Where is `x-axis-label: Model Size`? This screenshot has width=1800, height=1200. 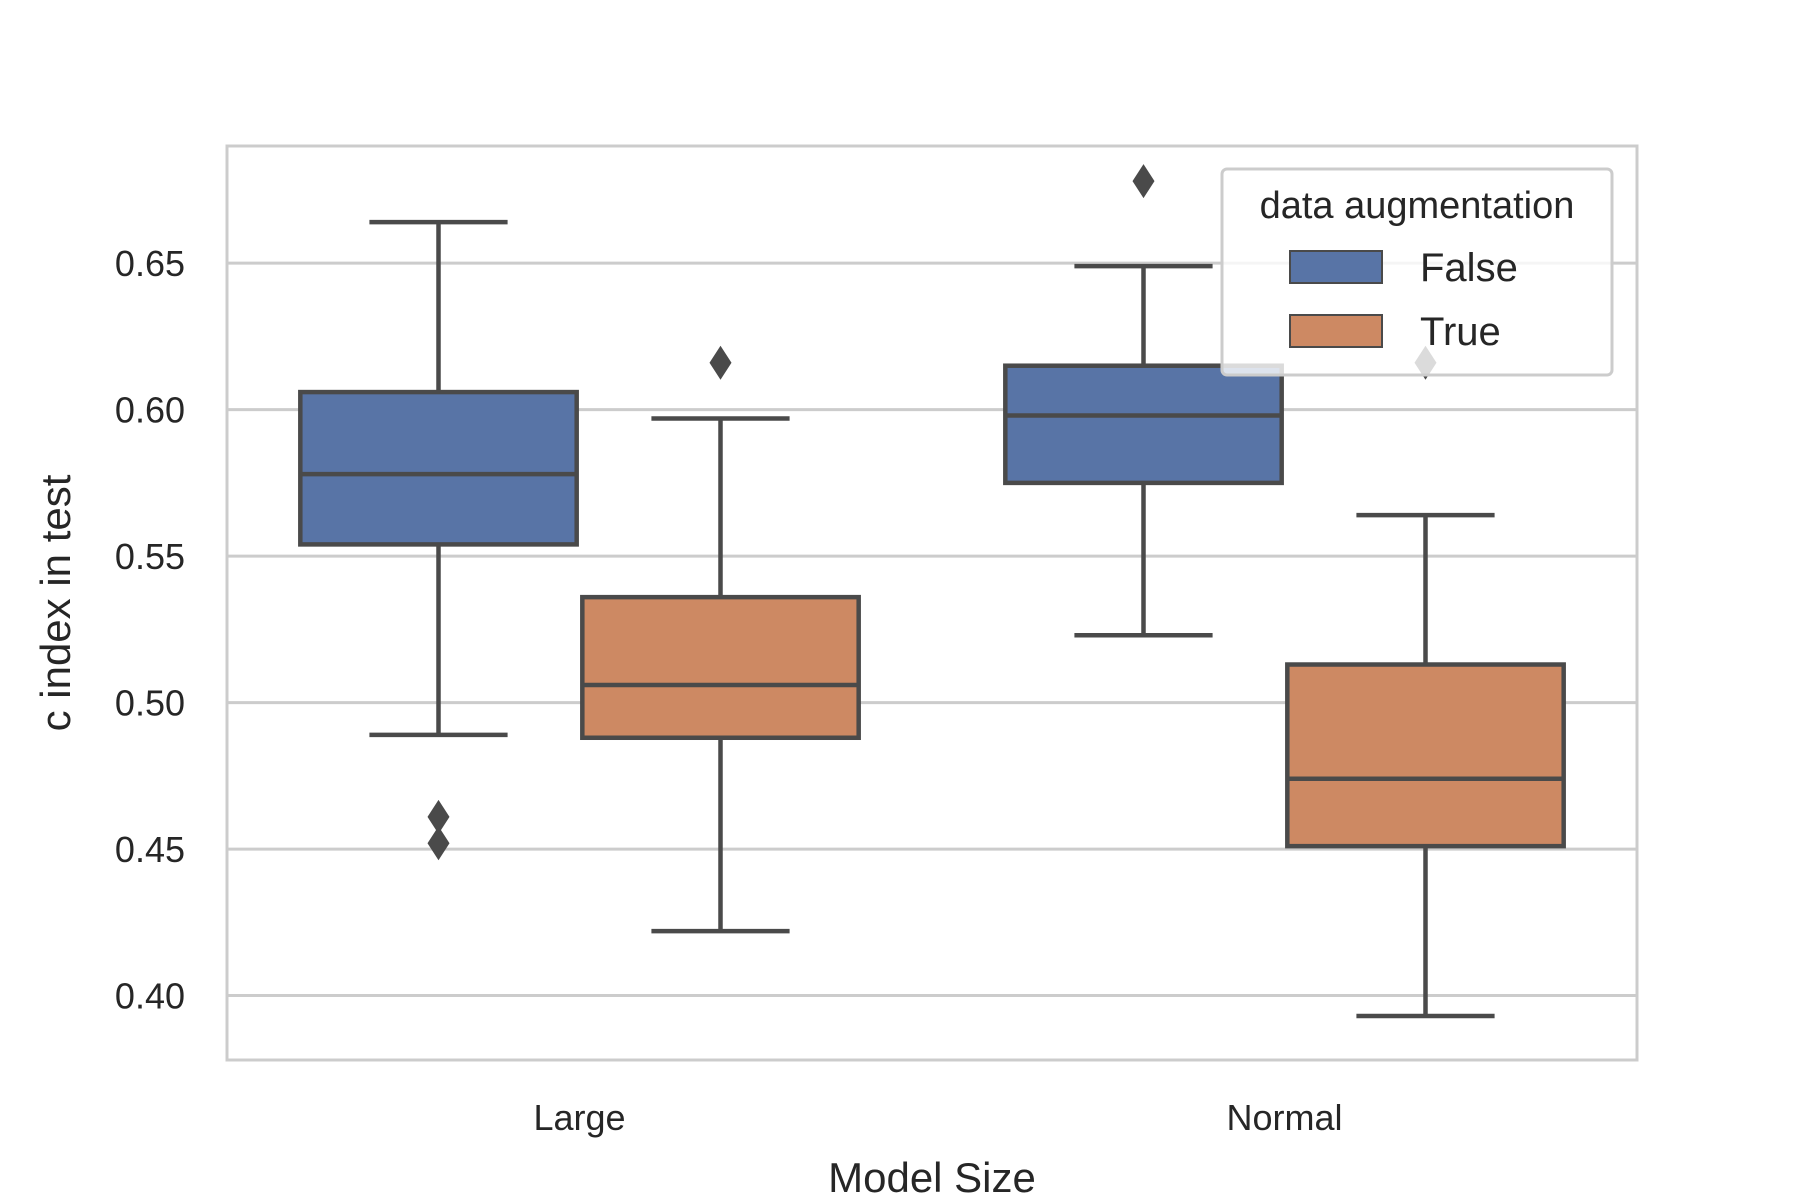
x-axis-label: Model Size is located at coordinates (932, 1177).